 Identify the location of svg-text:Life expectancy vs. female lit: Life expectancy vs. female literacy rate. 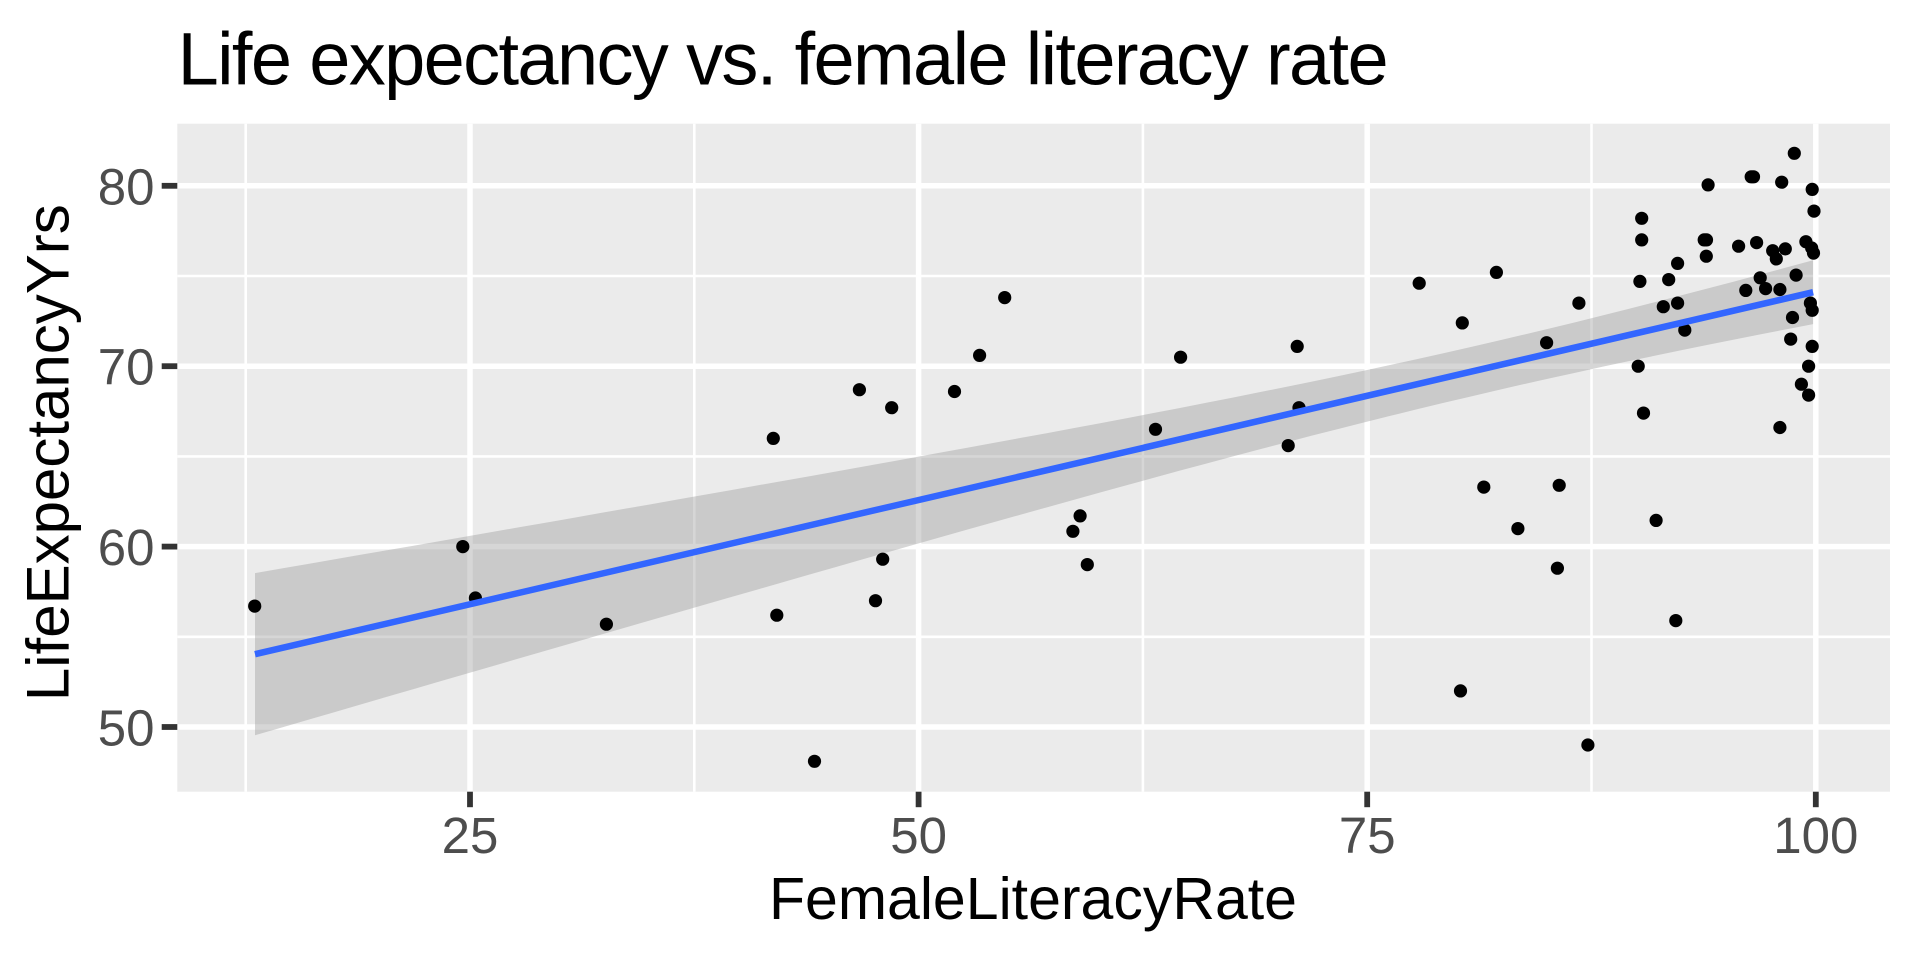
(783, 59).